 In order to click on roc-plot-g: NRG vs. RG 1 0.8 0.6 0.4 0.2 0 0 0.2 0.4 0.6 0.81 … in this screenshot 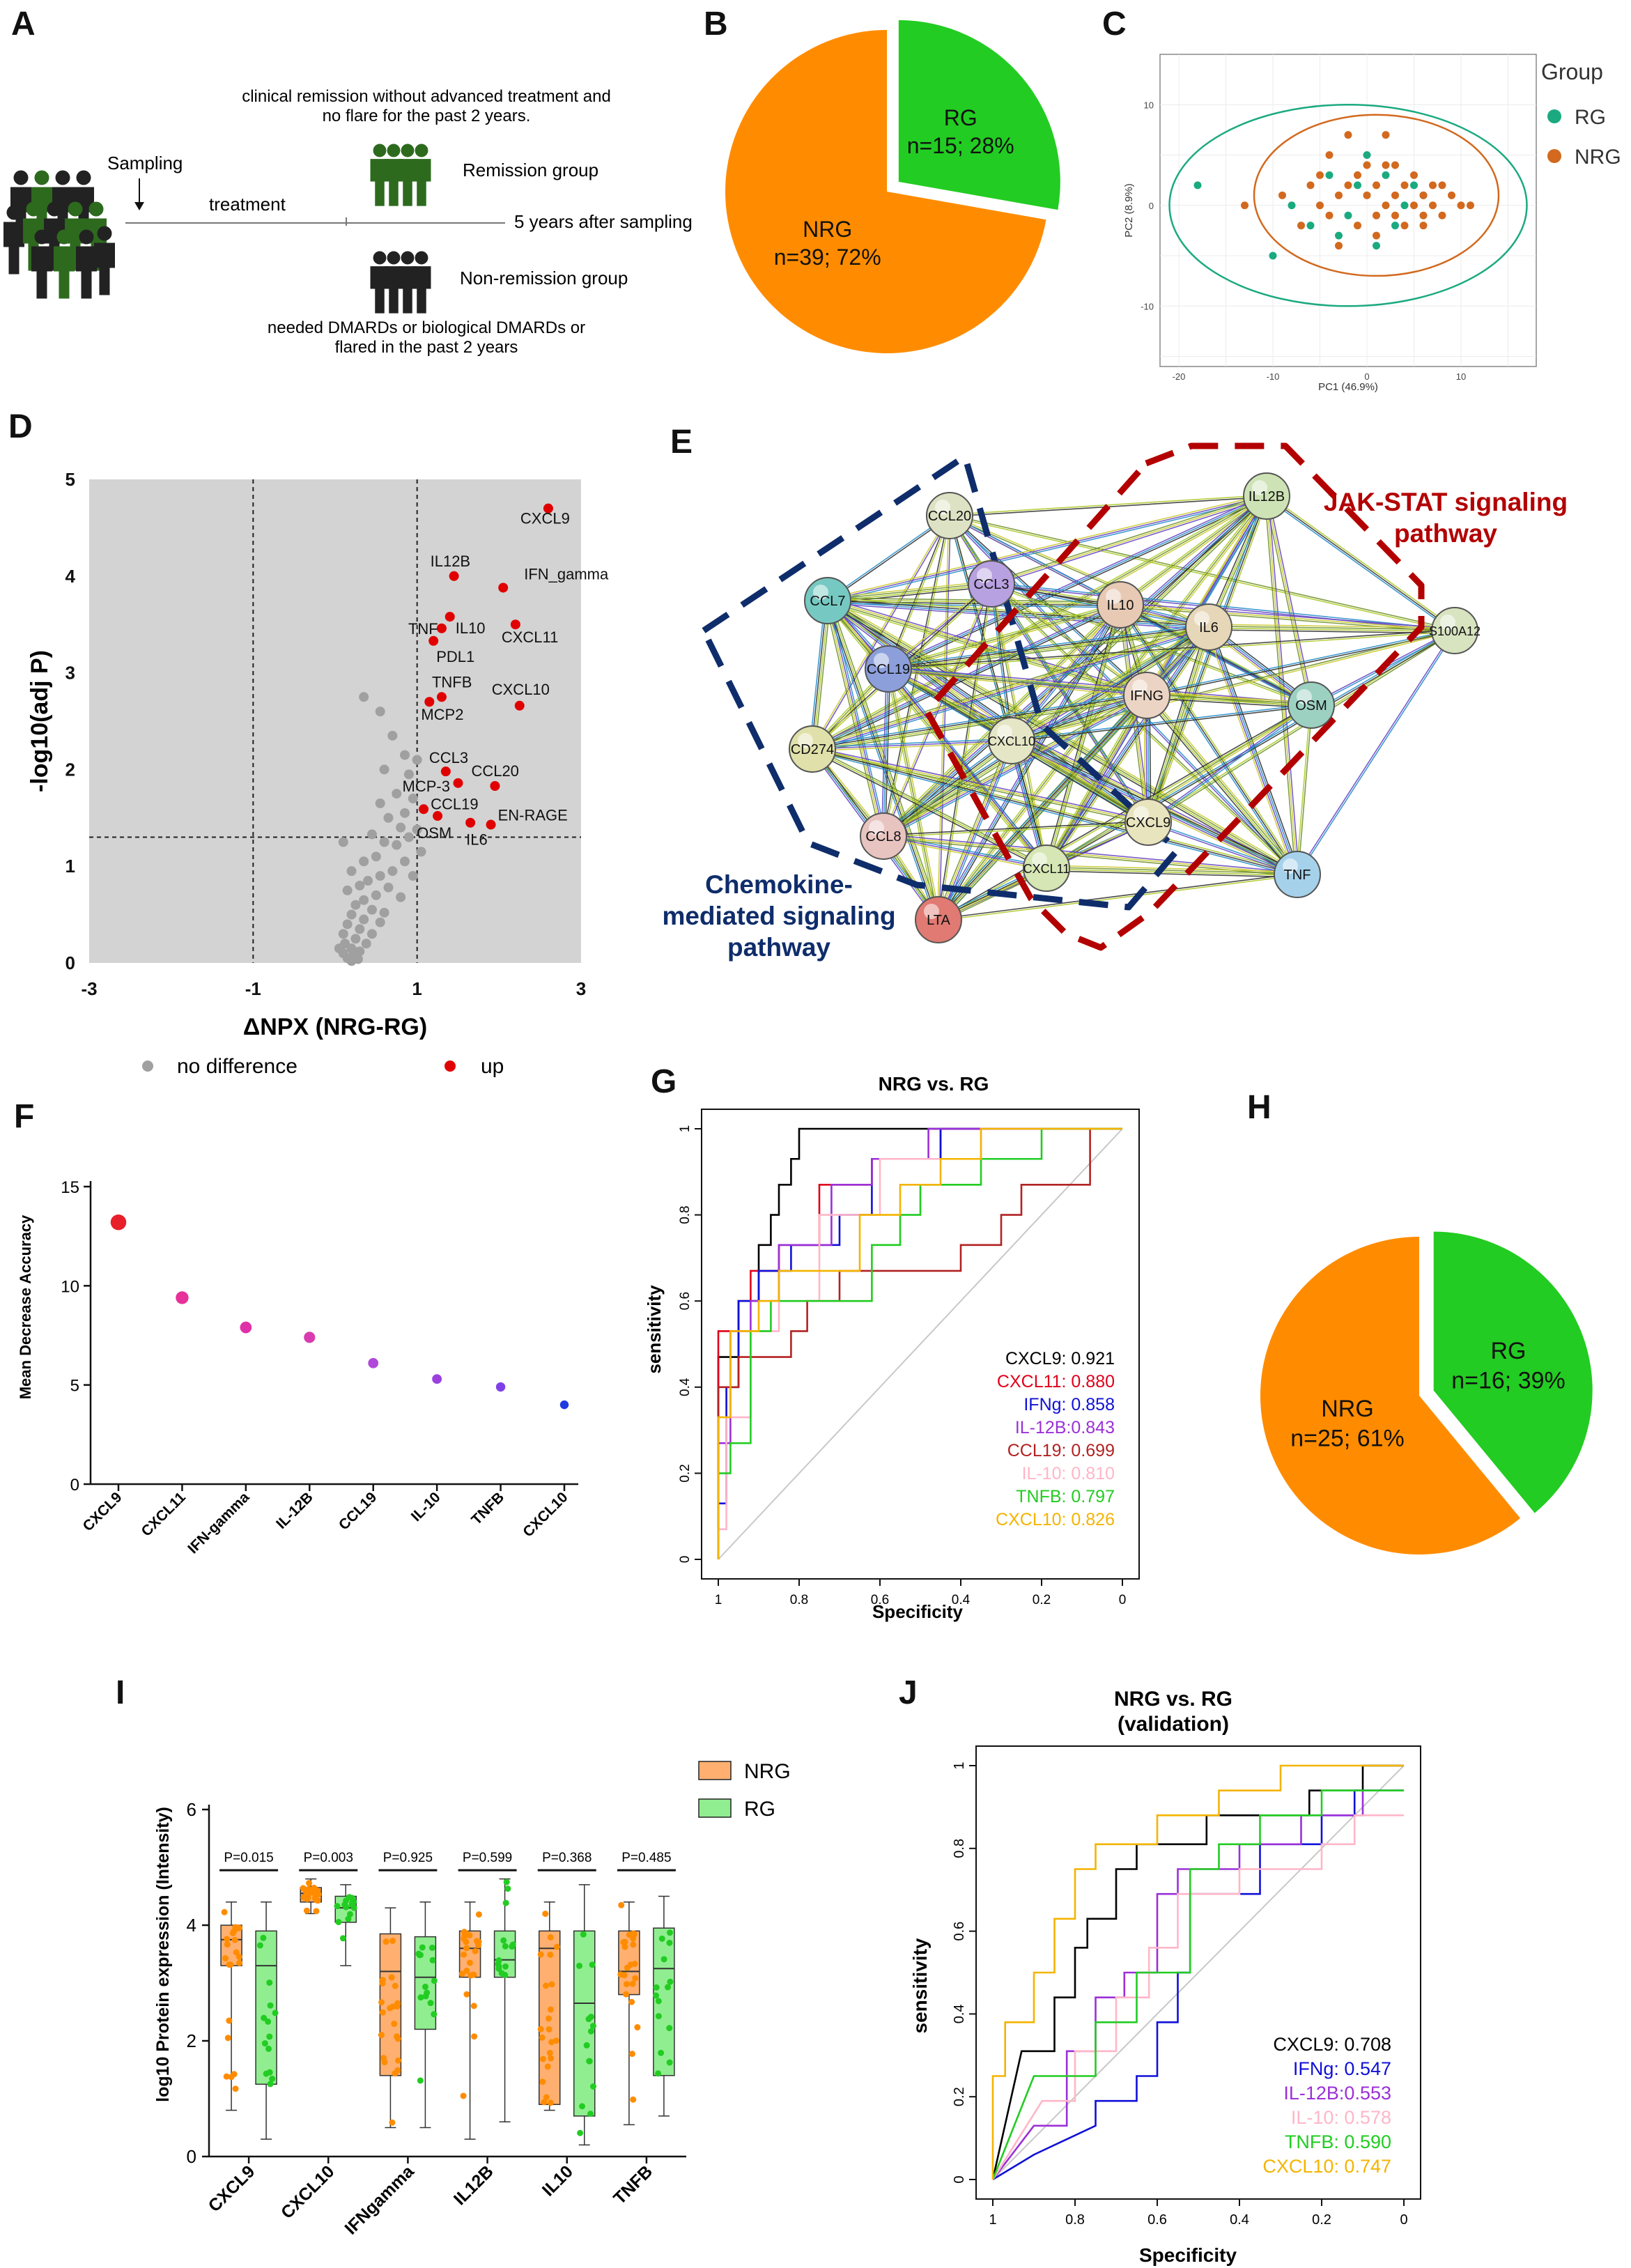, I will do `click(892, 1347)`.